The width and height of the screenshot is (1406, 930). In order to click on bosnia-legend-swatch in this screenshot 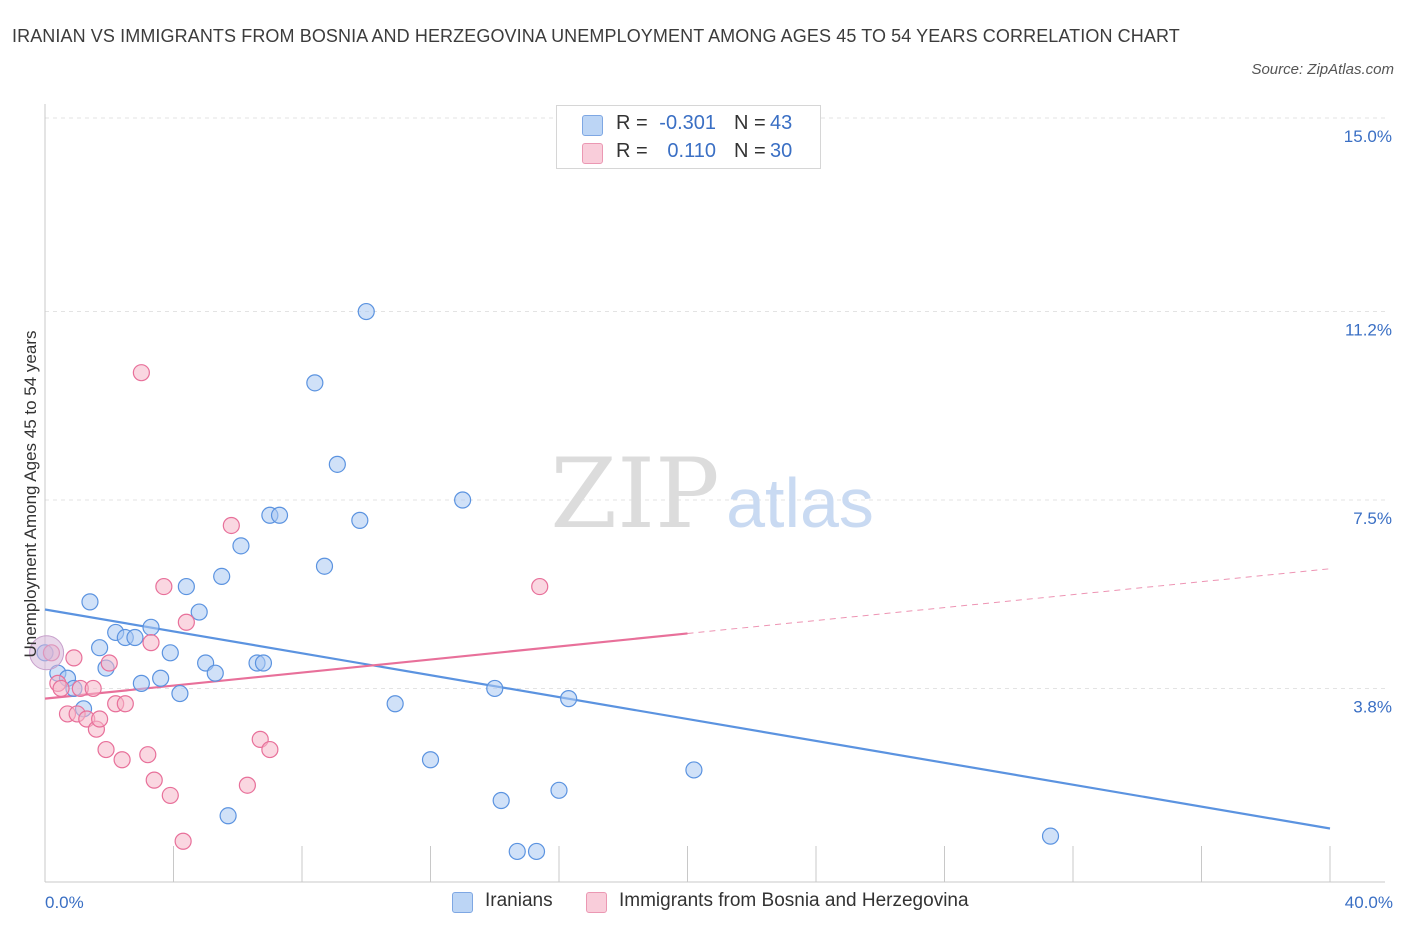, I will do `click(596, 902)`.